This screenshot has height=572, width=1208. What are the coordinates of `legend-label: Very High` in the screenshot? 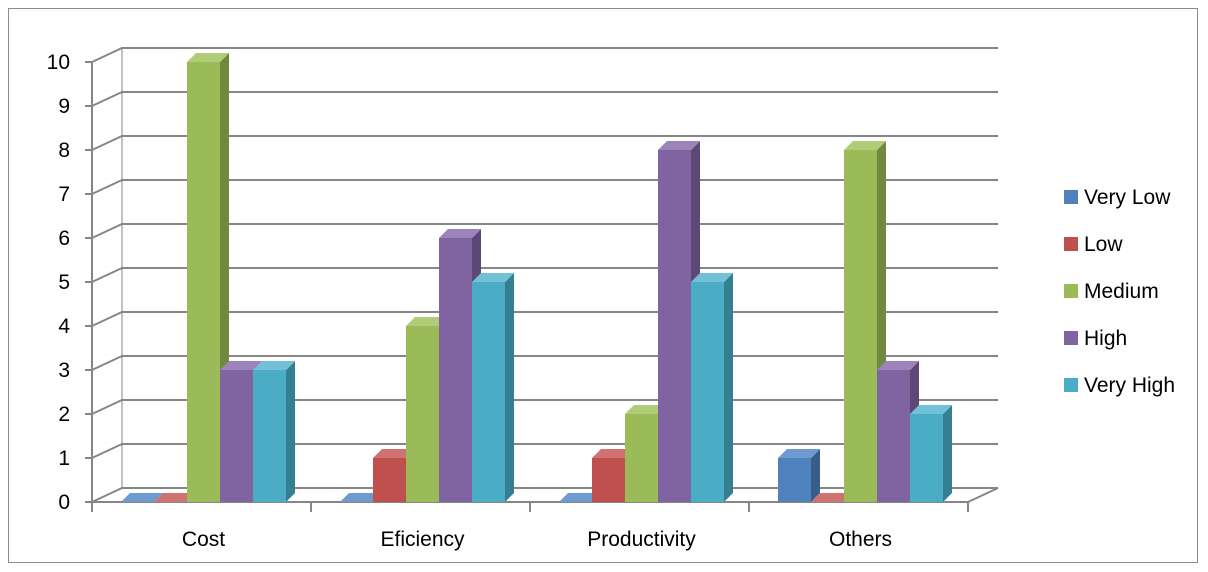 It's located at (1129, 385).